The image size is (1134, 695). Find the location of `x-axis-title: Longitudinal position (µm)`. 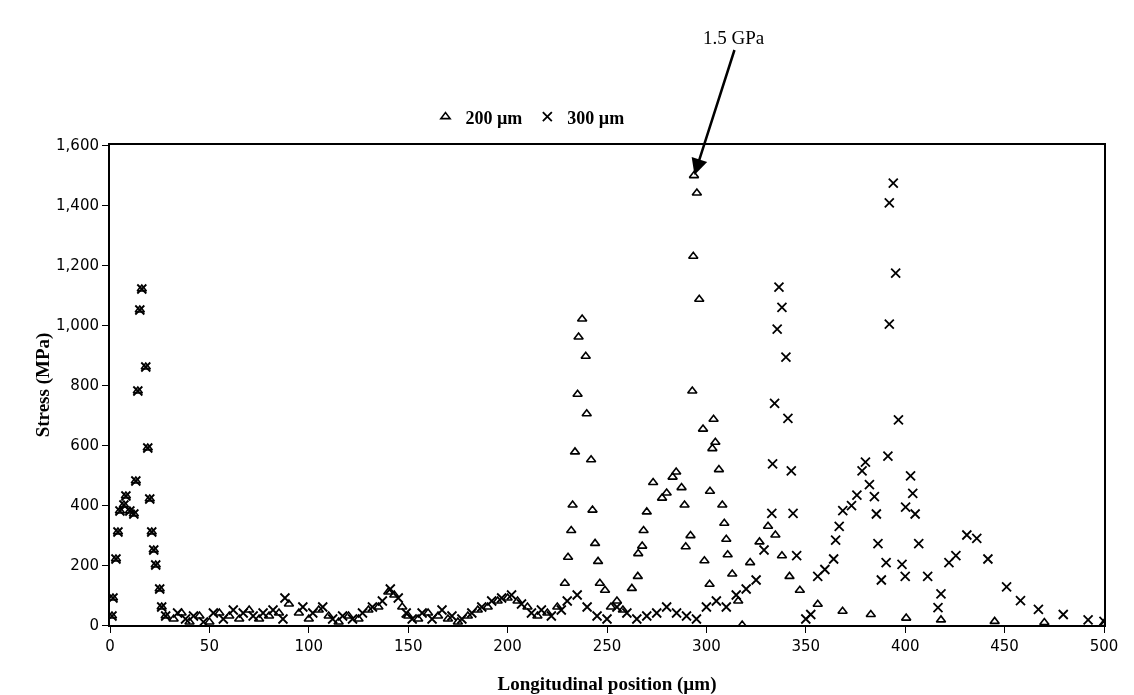

x-axis-title: Longitudinal position (µm) is located at coordinates (607, 684).